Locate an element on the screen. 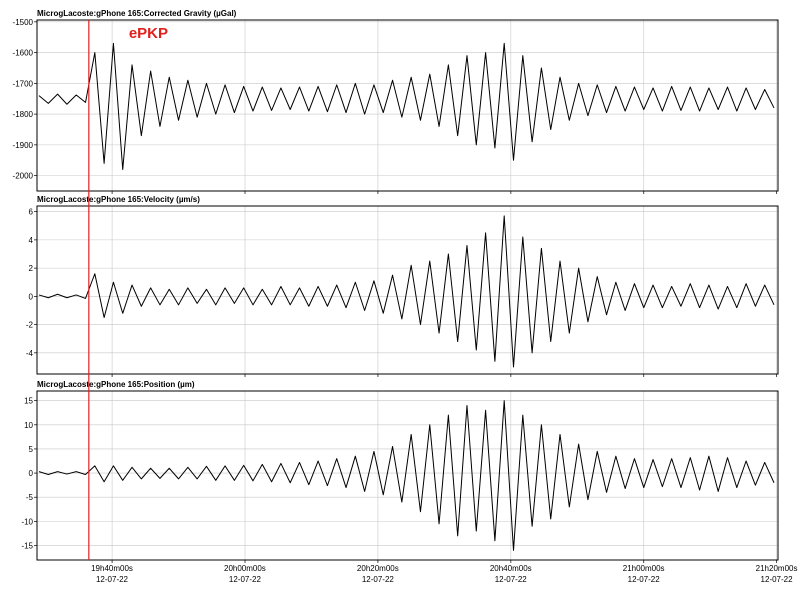 The width and height of the screenshot is (800, 593). x-tick-label: 20h20m00s 12-07-22 is located at coordinates (377, 574).